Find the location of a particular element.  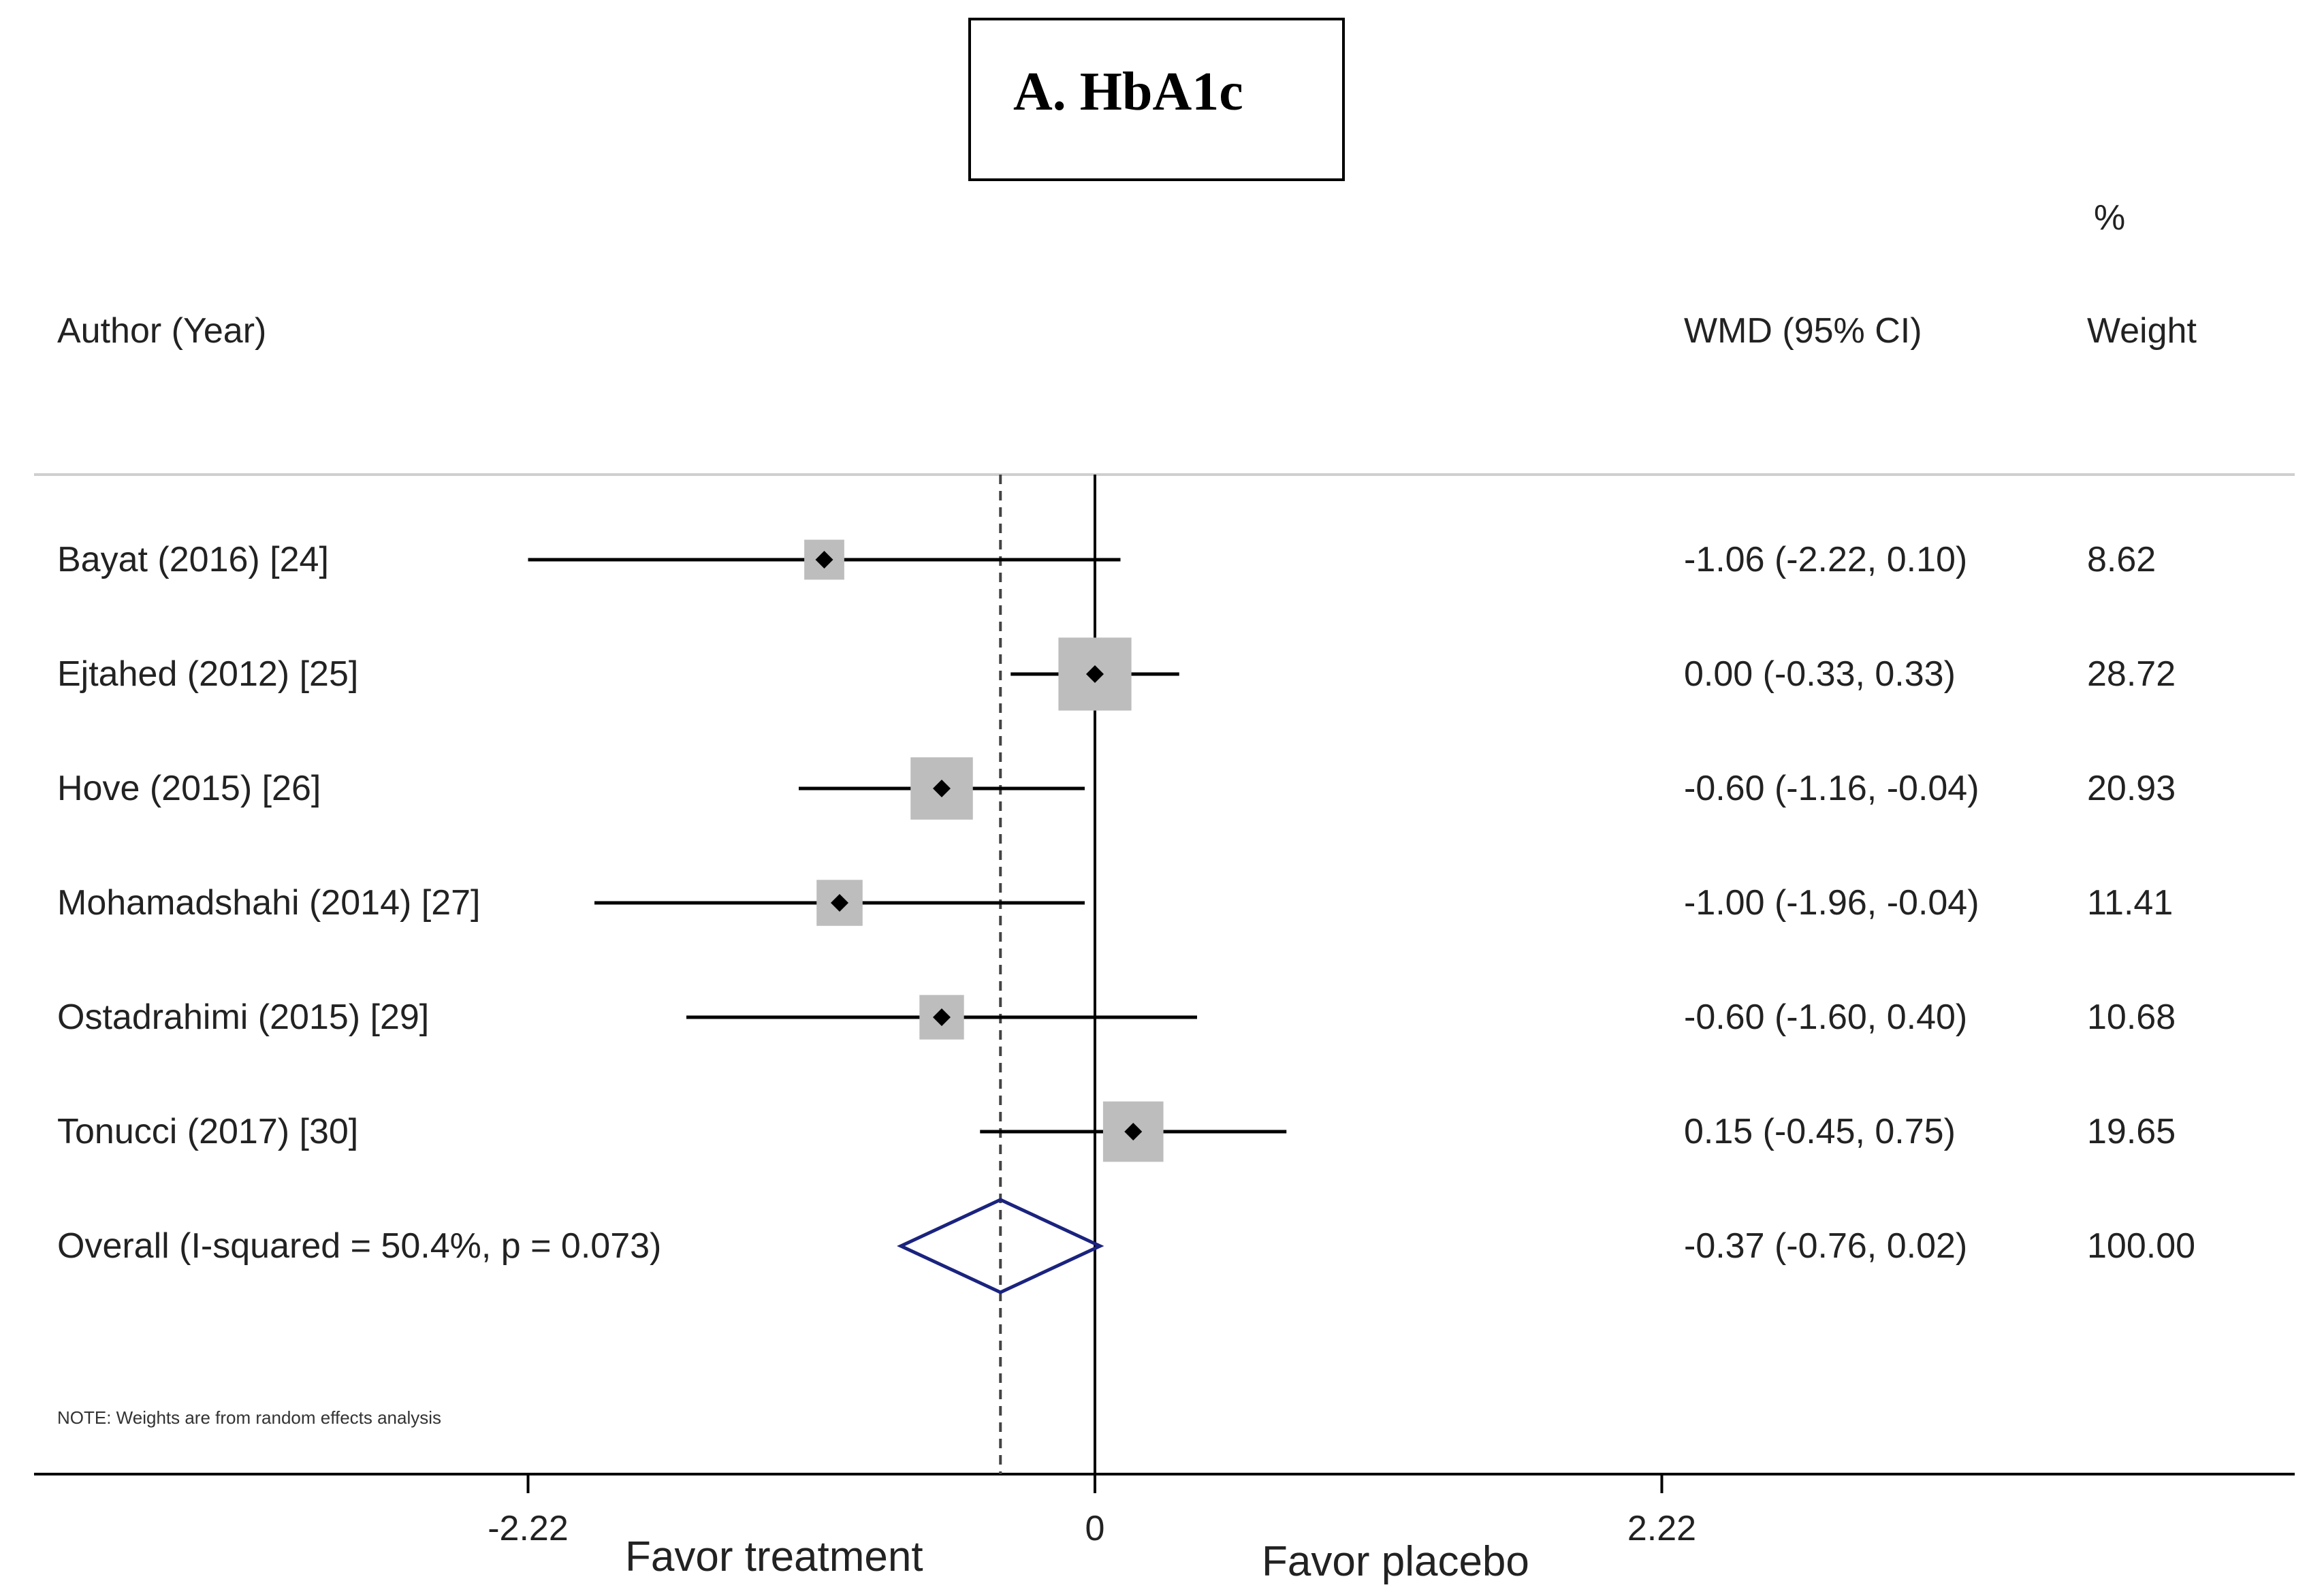

chart-title-box: A. HbA1c is located at coordinates (1156, 99).